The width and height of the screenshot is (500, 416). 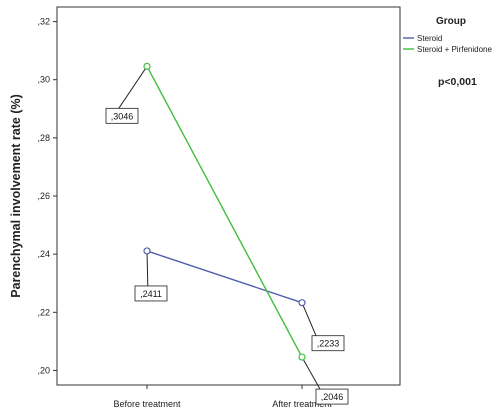 What do you see at coordinates (147, 404) in the screenshot?
I see `x-tick-label: Before treatment` at bounding box center [147, 404].